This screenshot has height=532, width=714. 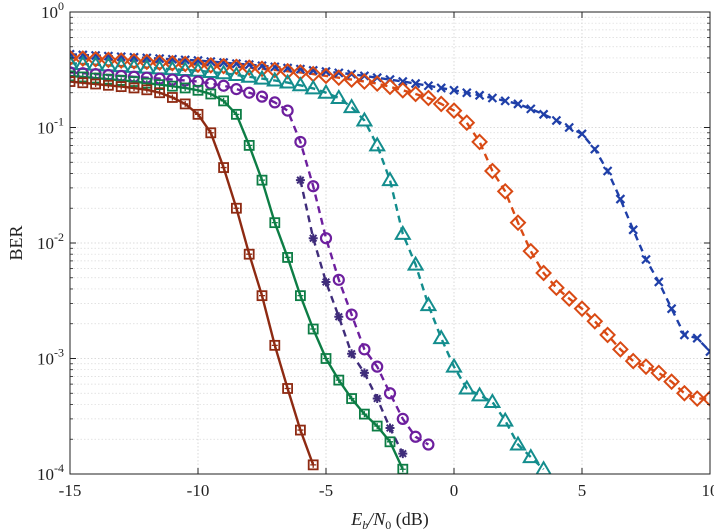 What do you see at coordinates (59, 353) in the screenshot?
I see `y-tick-exp: -3` at bounding box center [59, 353].